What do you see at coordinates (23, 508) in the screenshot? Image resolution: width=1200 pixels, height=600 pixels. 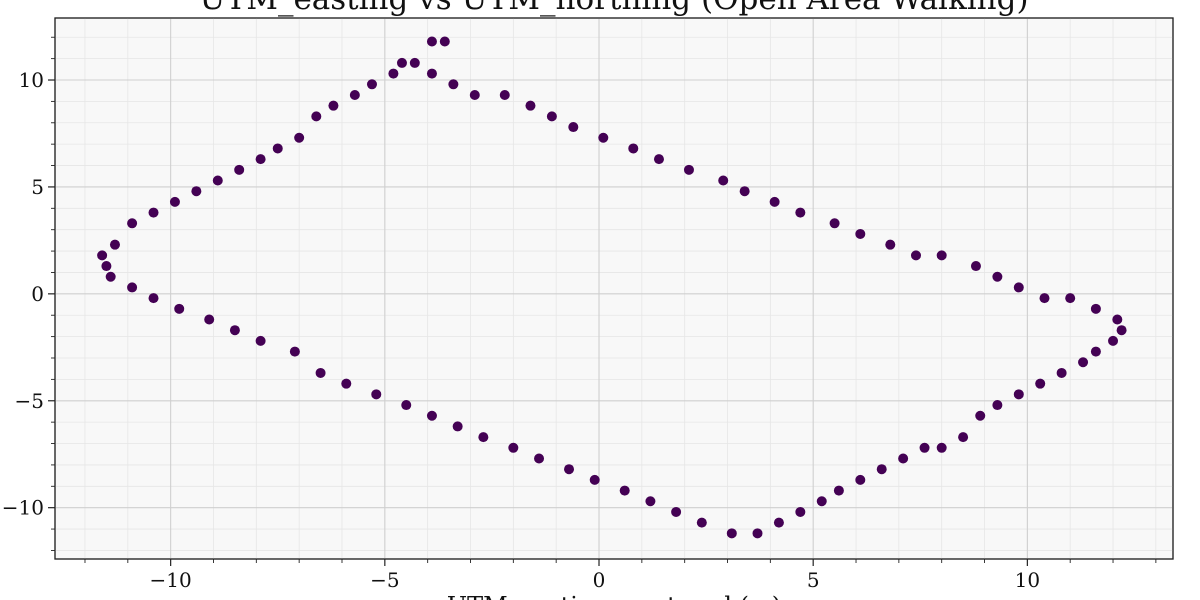 I see `y-tick-label: −10` at bounding box center [23, 508].